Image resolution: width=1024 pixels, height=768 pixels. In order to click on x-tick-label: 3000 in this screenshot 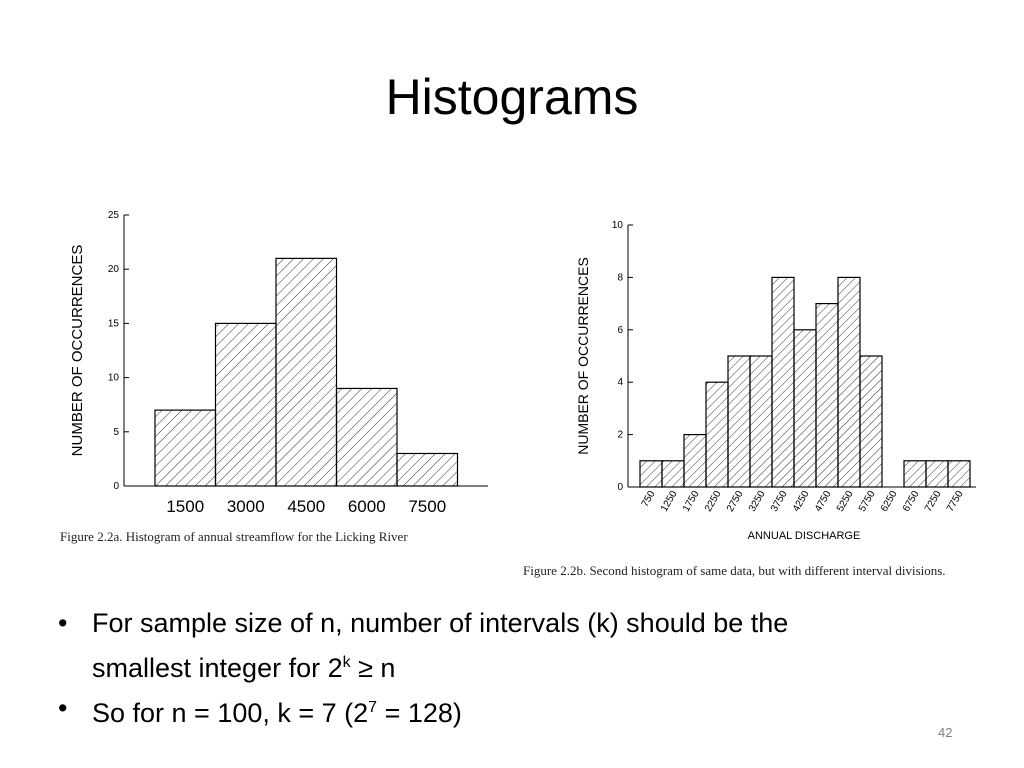, I will do `click(246, 506)`.